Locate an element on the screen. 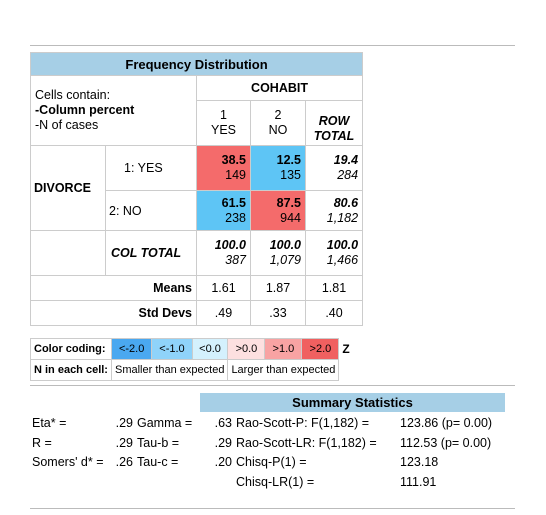  n-label: N in each cell: is located at coordinates (71, 370).